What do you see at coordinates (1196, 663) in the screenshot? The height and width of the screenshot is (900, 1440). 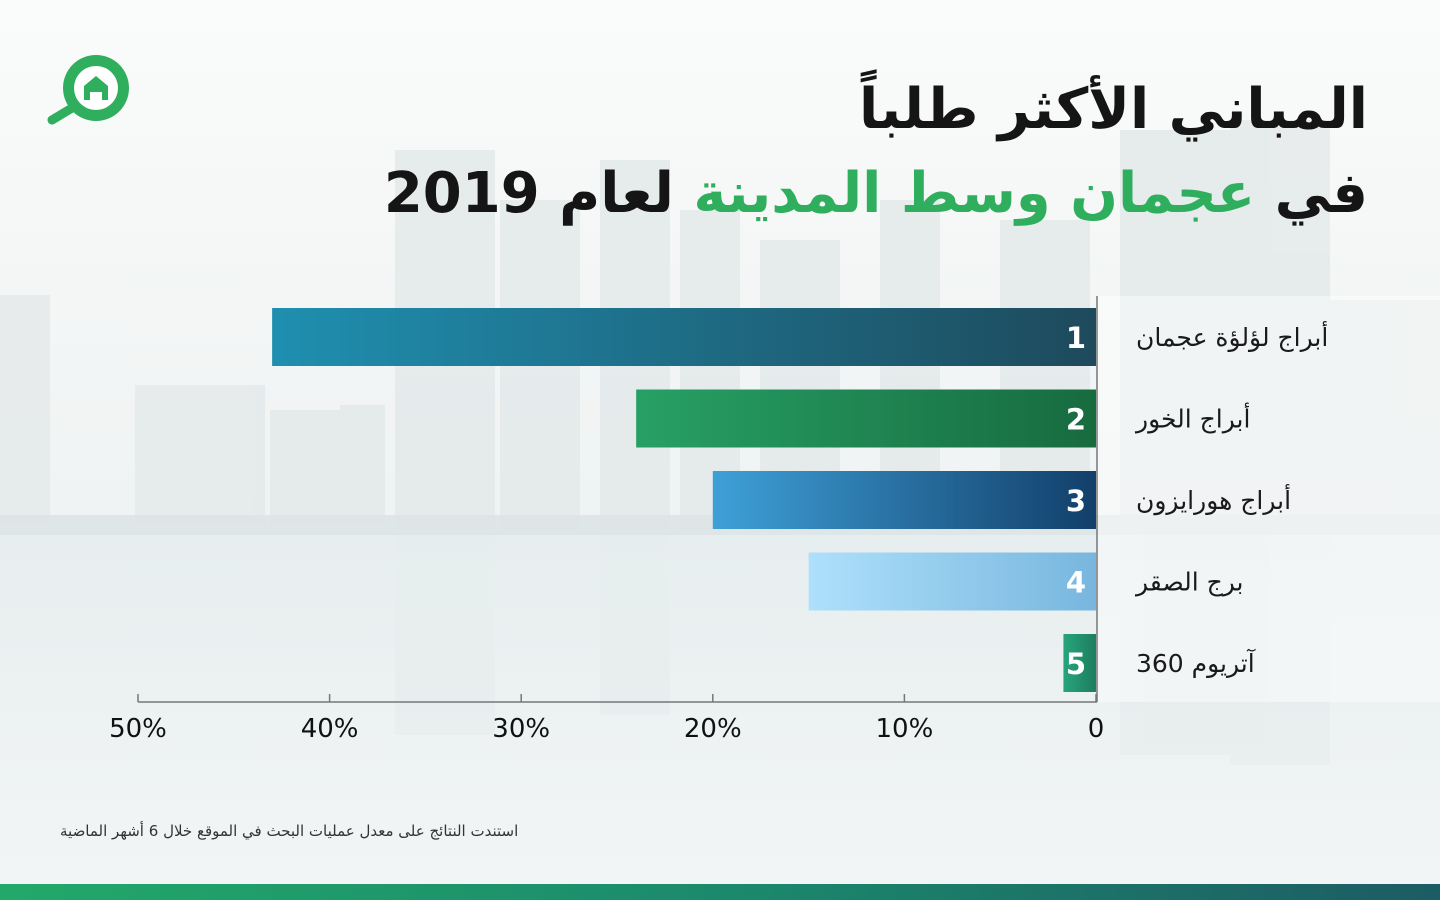 I see `category-label: آتريوم 360` at bounding box center [1196, 663].